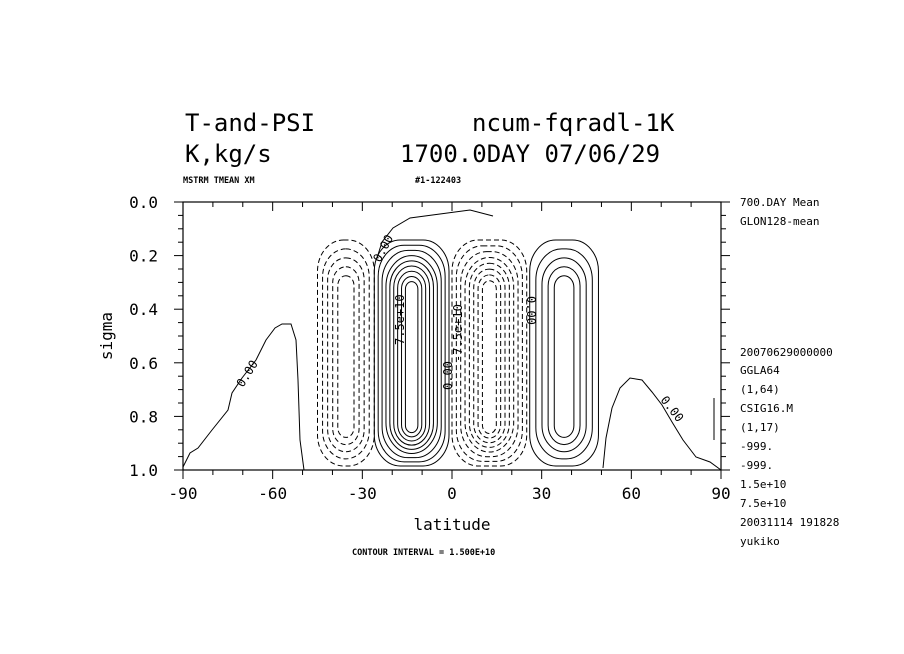  I want to click on side-info-line: 700.DAY Mean, so click(779, 202).